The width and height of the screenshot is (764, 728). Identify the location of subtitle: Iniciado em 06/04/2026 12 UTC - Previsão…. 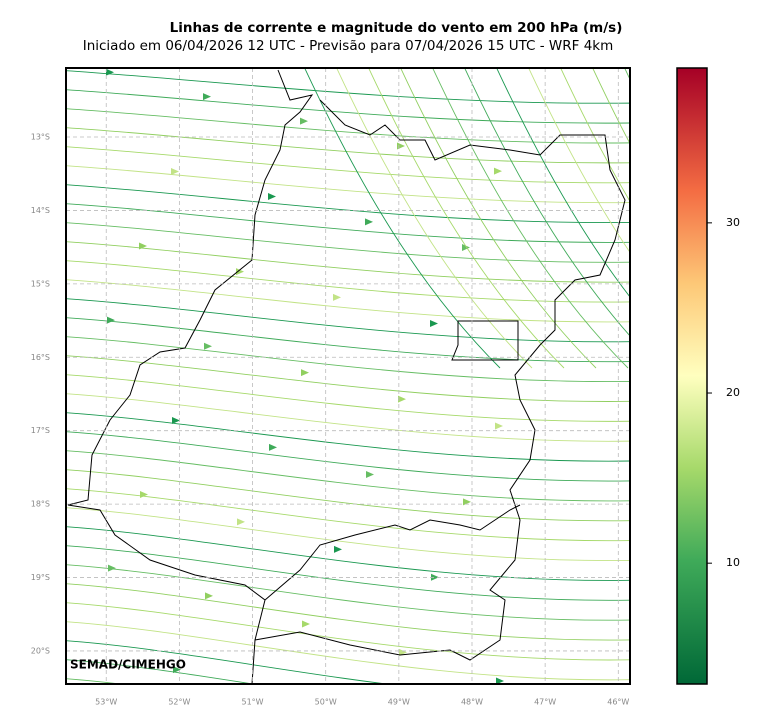
(348, 46).